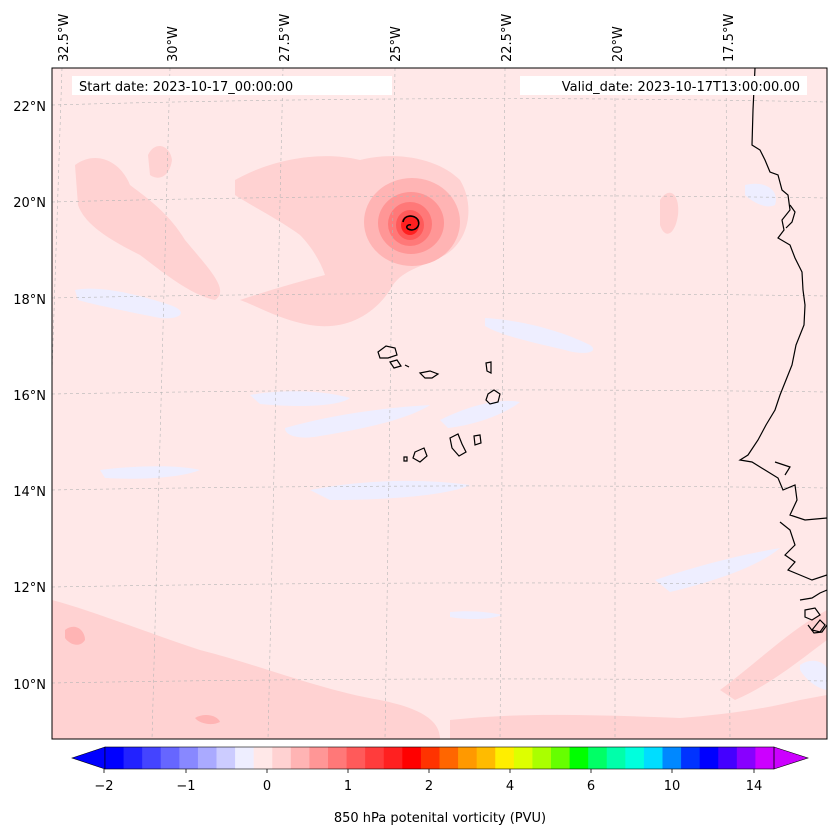  I want to click on lon-tick-label: 22.5°W, so click(507, 38).